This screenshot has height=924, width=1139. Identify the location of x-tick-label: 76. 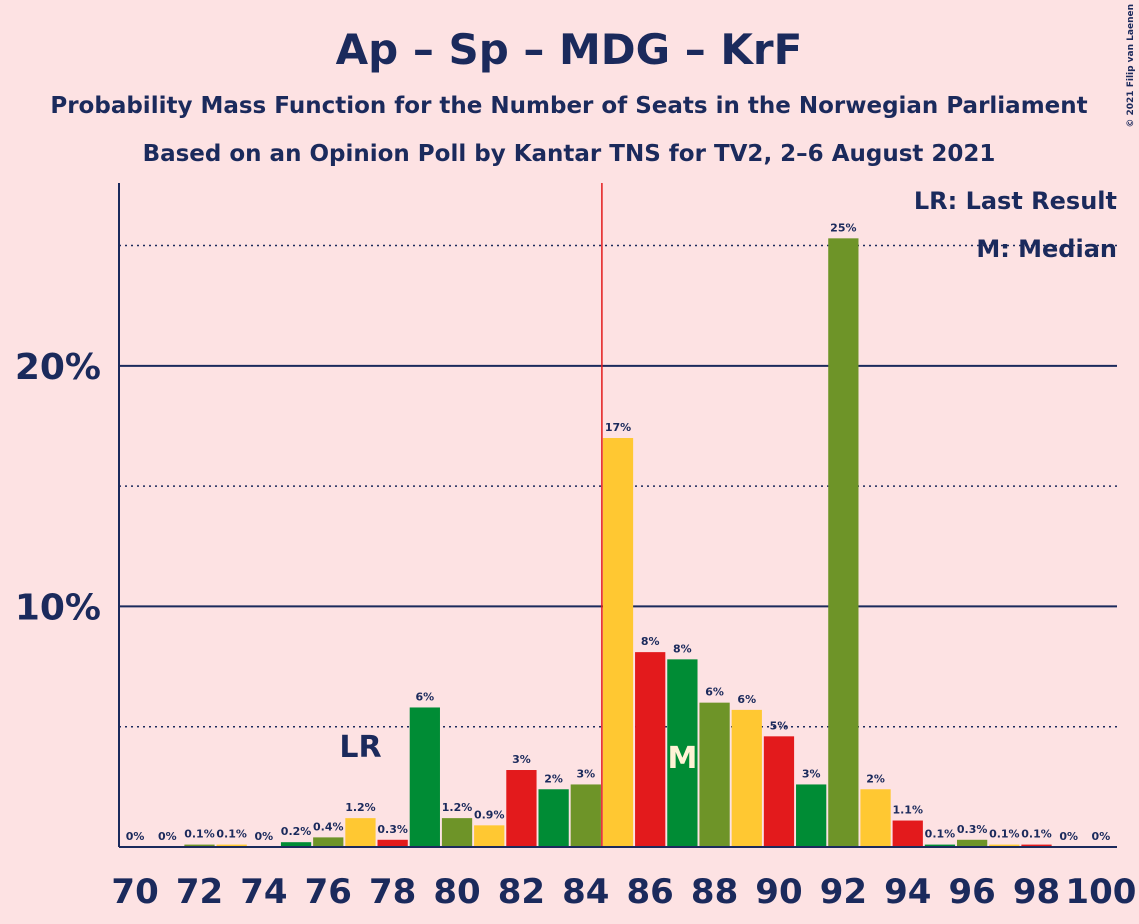
(328, 892).